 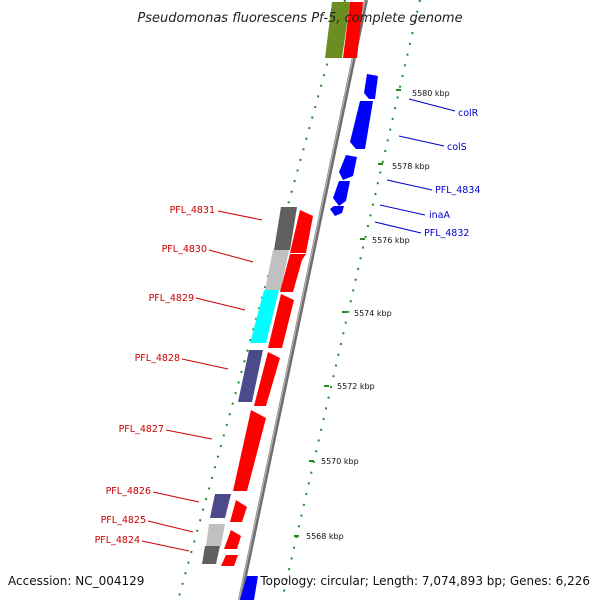 I want to click on right-gene-labels: colR colS PFL_4834 inaA PFL_4832, so click(x=427, y=168).